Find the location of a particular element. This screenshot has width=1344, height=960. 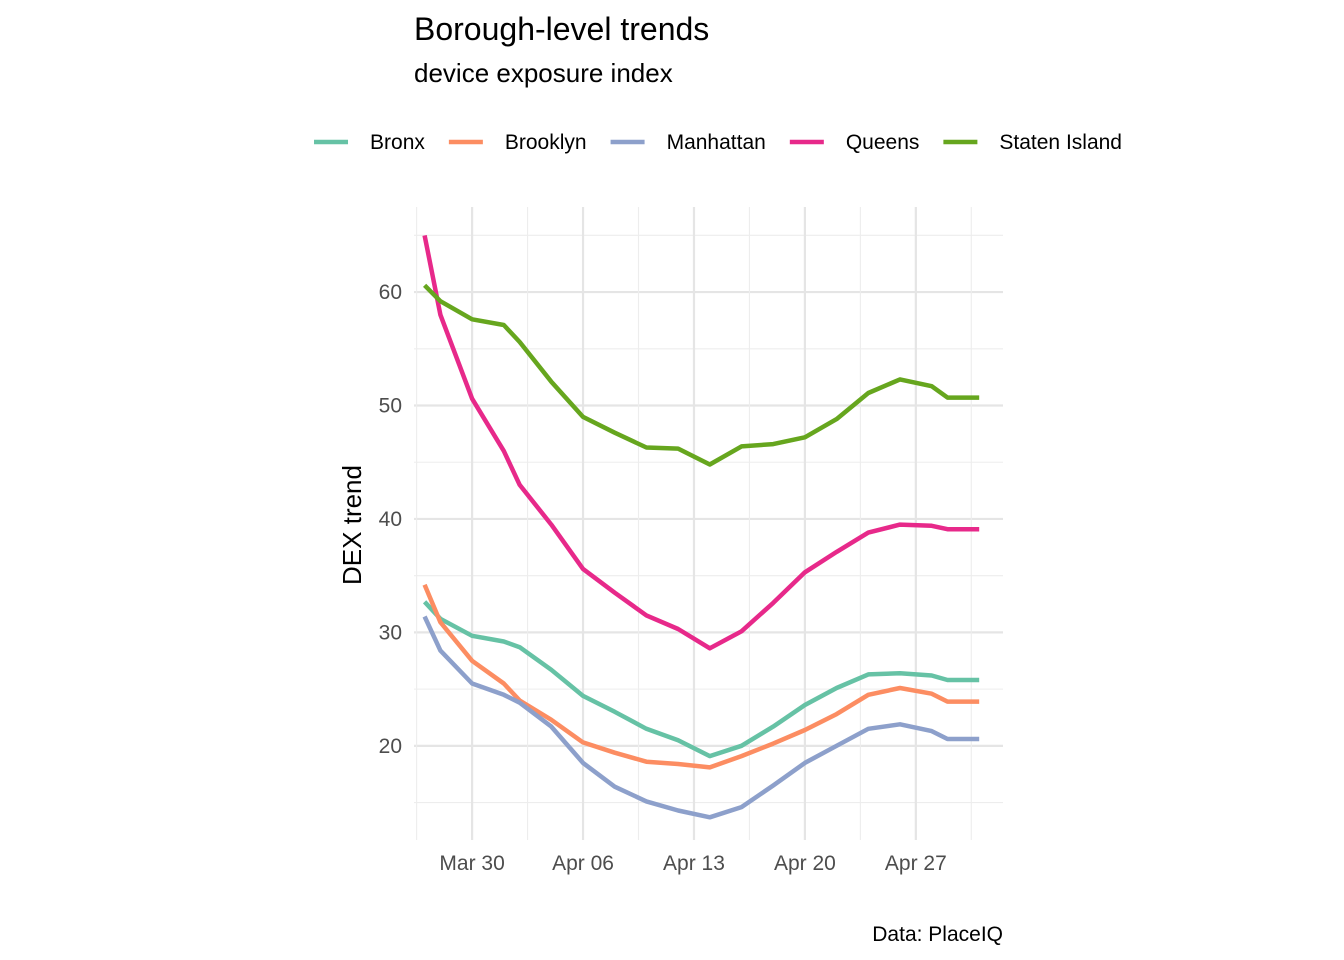

x-tick-label: Mar 30 is located at coordinates (471, 863).